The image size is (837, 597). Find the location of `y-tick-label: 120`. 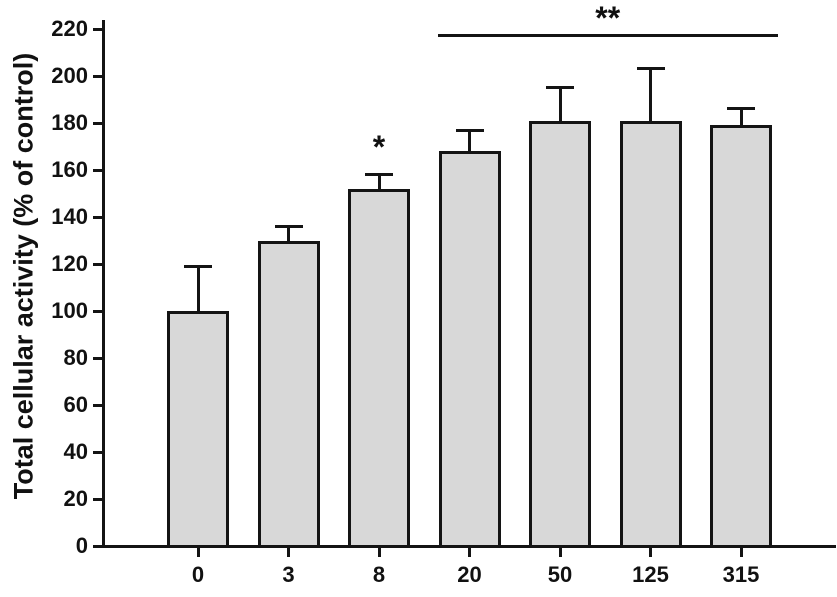

y-tick-label: 120 is located at coordinates (69, 263).